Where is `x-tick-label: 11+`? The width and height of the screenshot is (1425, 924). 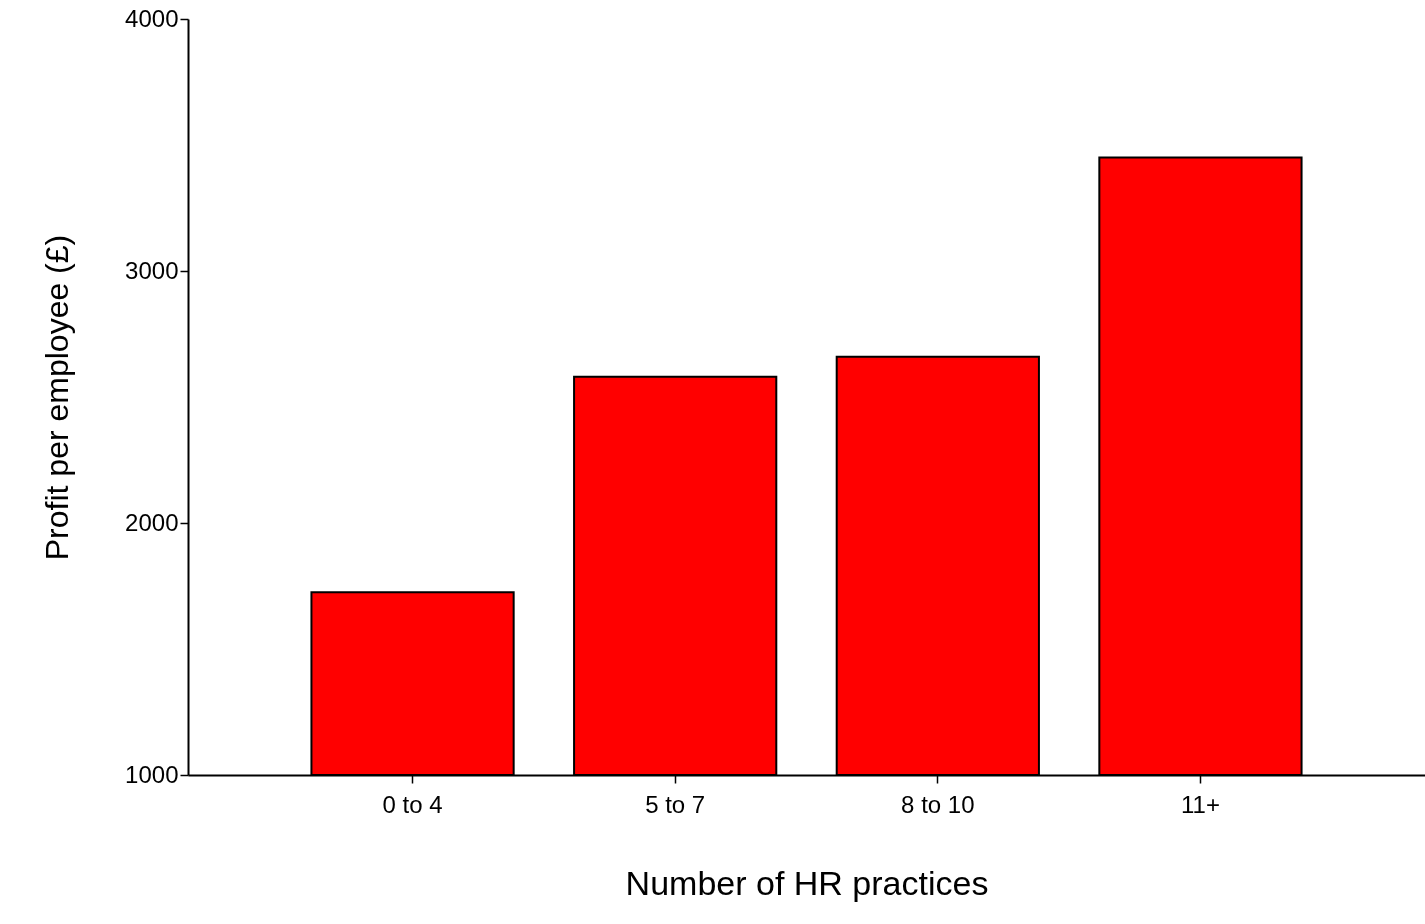 x-tick-label: 11+ is located at coordinates (1200, 804).